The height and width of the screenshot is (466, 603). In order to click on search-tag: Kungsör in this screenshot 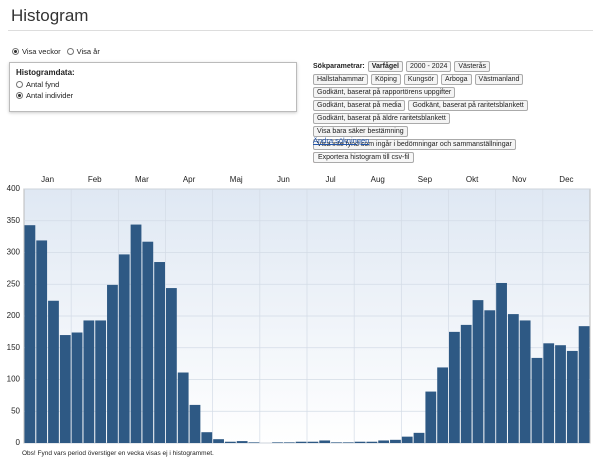, I will do `click(420, 79)`.